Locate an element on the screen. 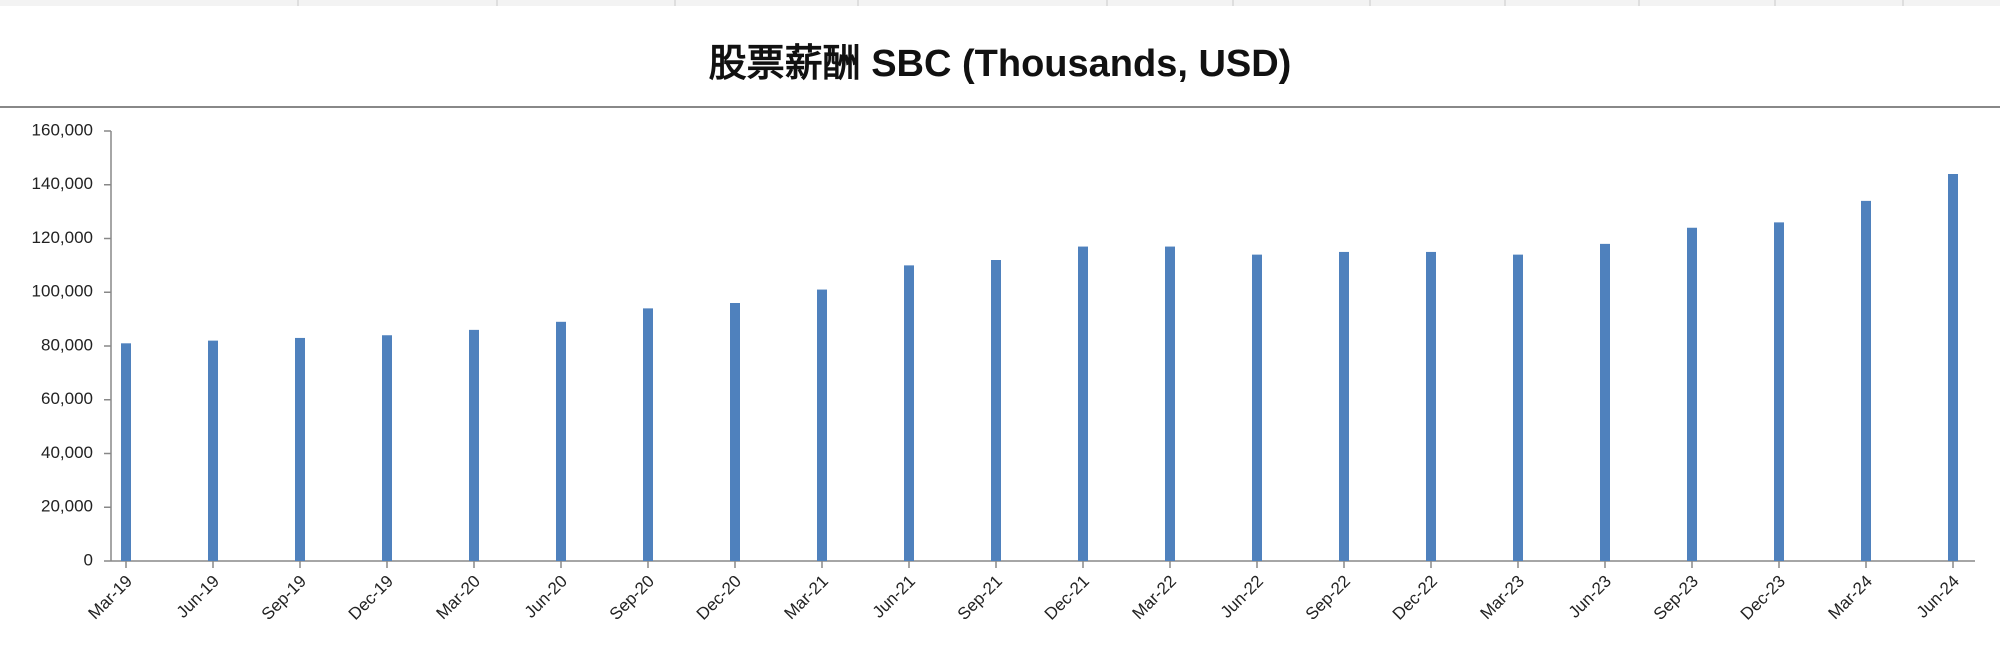 The height and width of the screenshot is (658, 2000). y-tick-label: 60,000 is located at coordinates (67, 398).